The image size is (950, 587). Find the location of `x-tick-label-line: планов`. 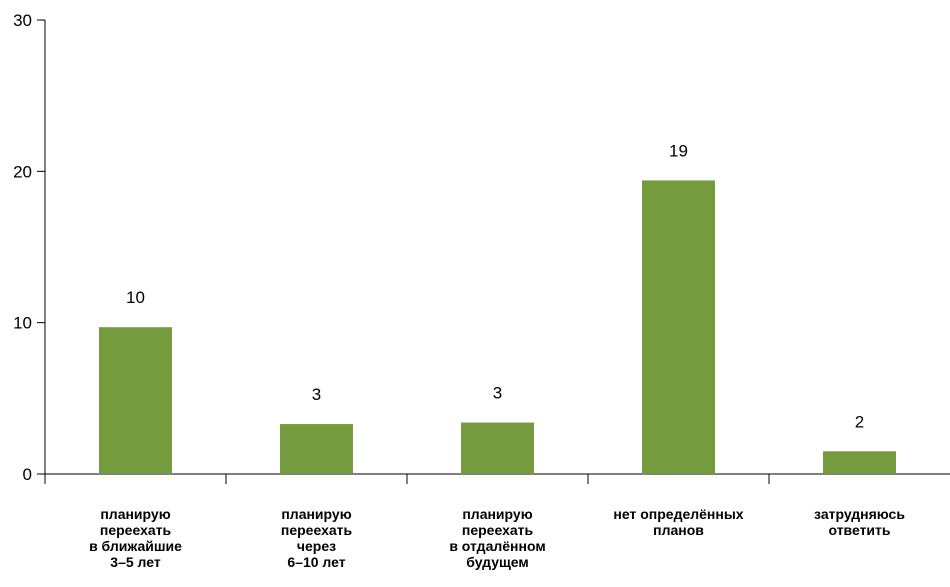

x-tick-label-line: планов is located at coordinates (678, 530).